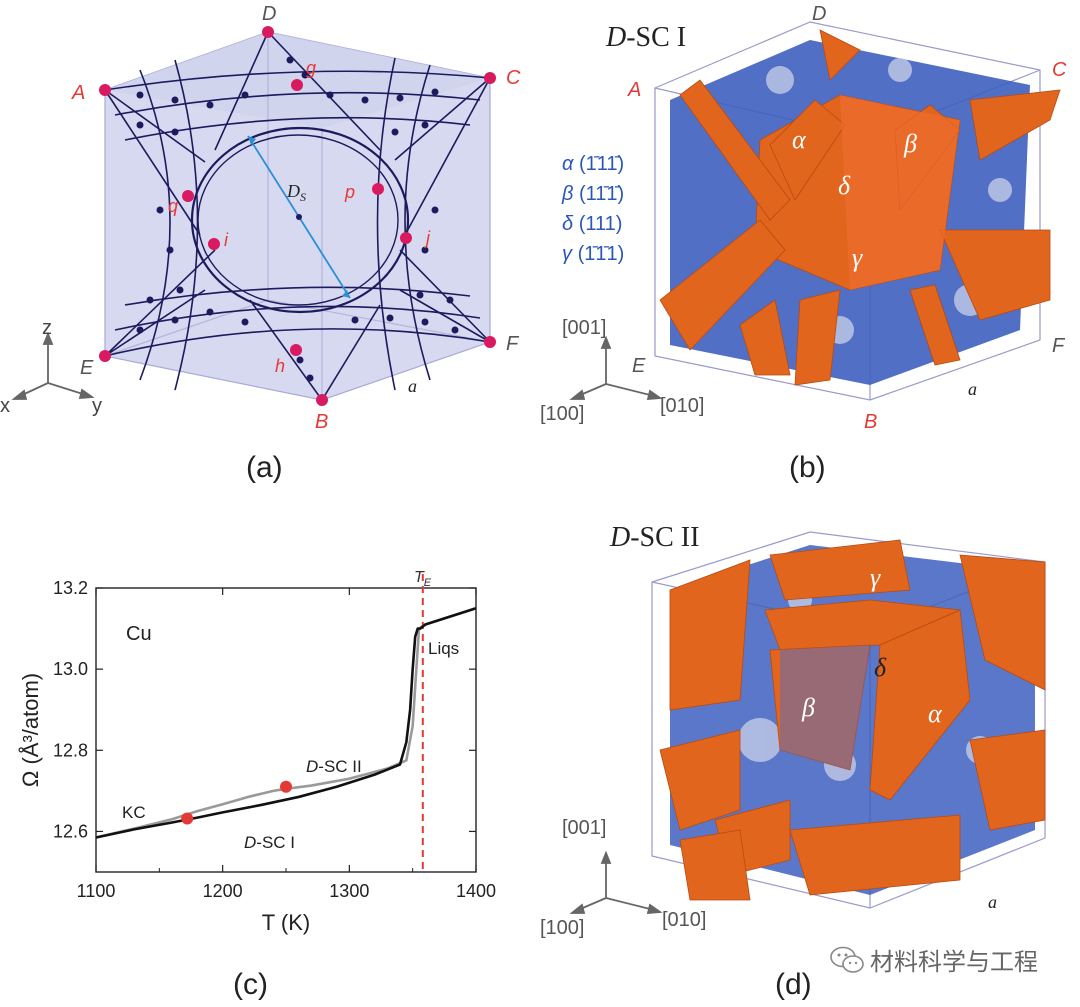 The width and height of the screenshot is (1080, 1007). I want to click on point-label-g: g, so click(311, 68).